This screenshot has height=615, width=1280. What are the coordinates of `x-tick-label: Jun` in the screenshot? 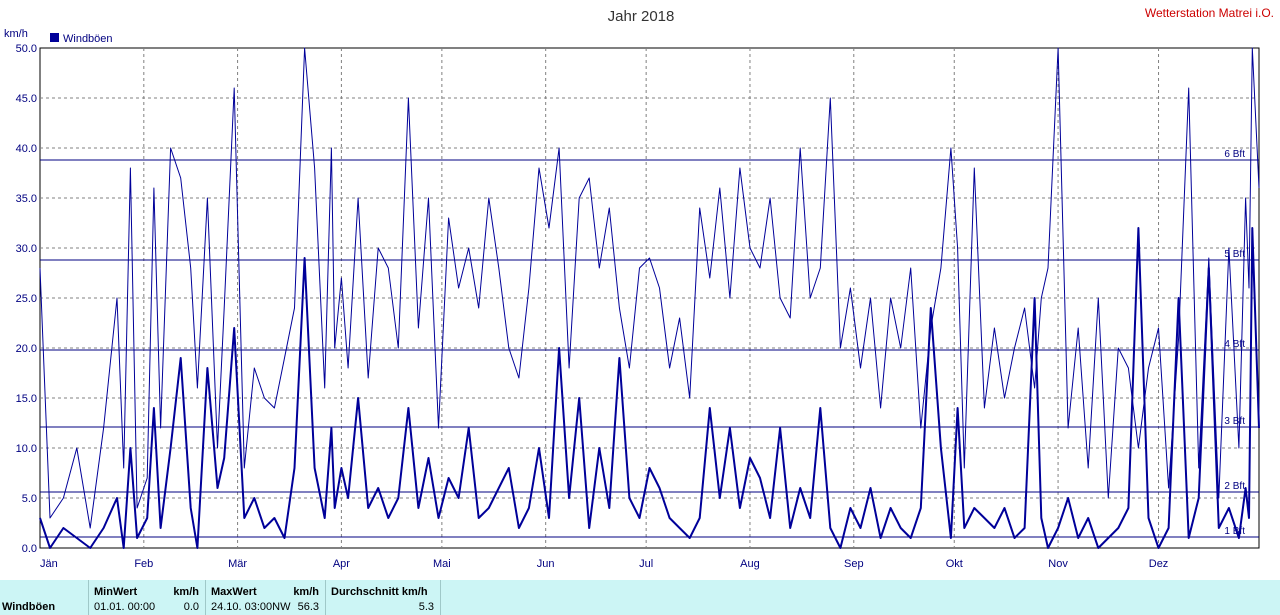 It's located at (546, 564).